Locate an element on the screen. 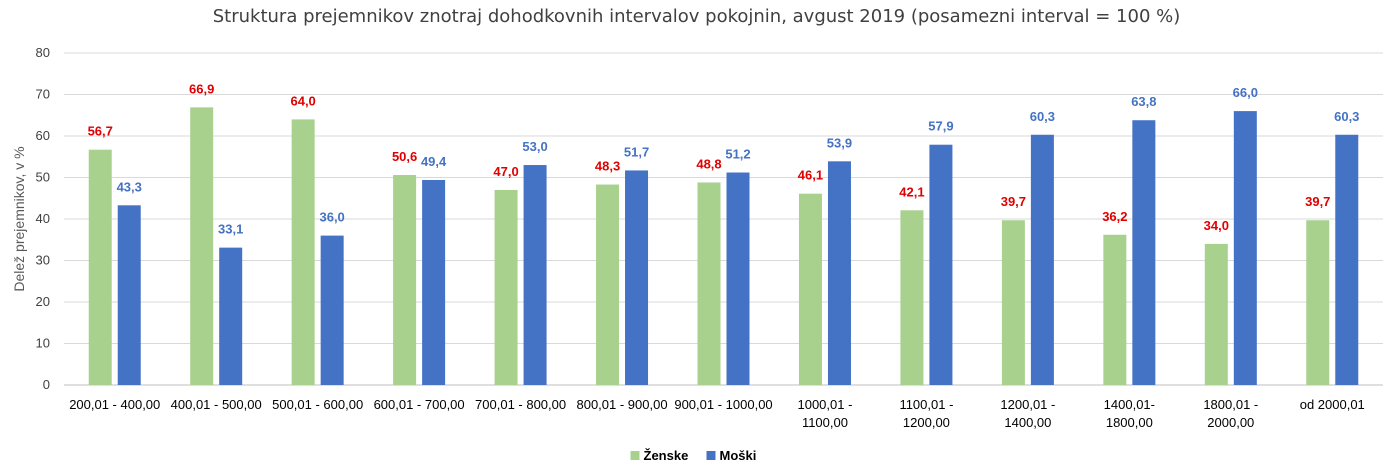 This screenshot has height=473, width=1393. data-label: 42,1 is located at coordinates (911, 191).